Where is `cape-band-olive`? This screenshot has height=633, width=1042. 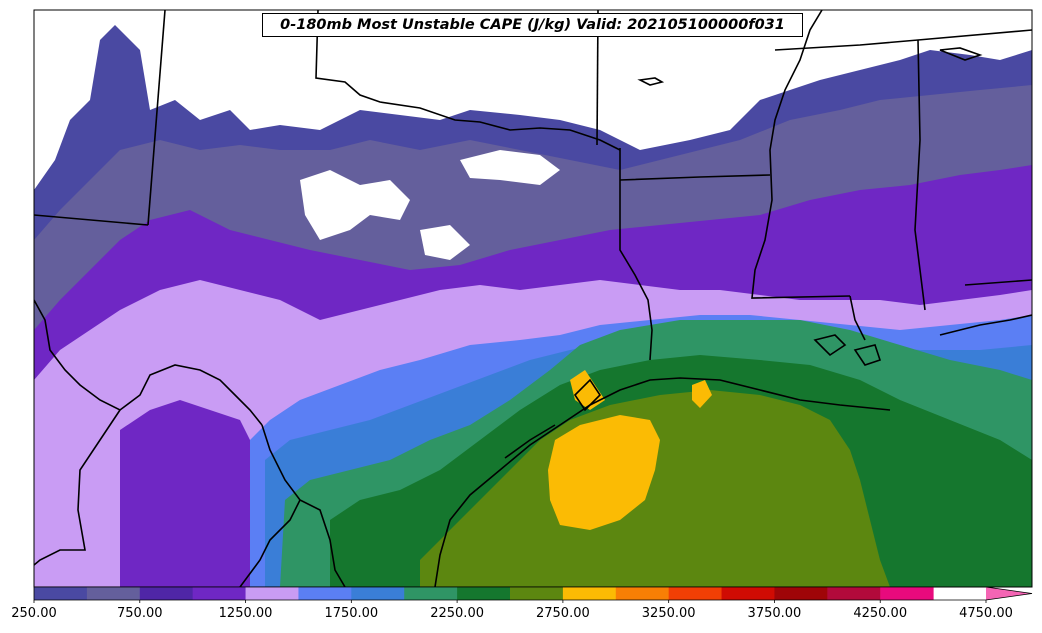 cape-band-olive is located at coordinates (655, 488).